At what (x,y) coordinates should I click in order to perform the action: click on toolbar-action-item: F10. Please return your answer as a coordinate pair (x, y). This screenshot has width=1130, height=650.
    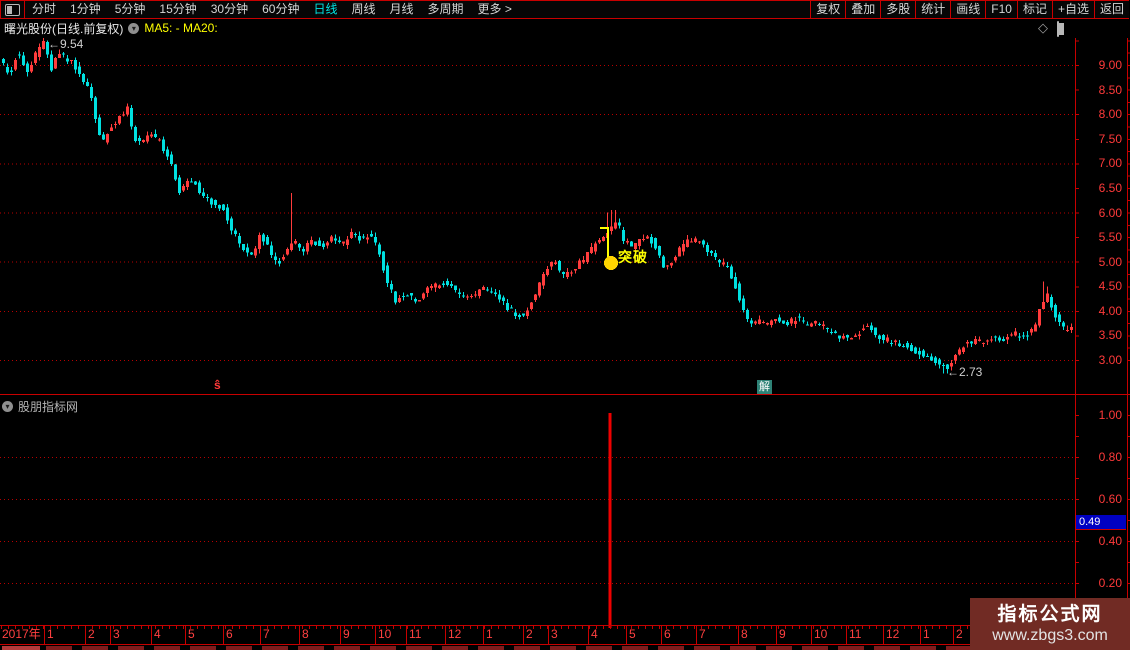
    Looking at the image, I should click on (1001, 9).